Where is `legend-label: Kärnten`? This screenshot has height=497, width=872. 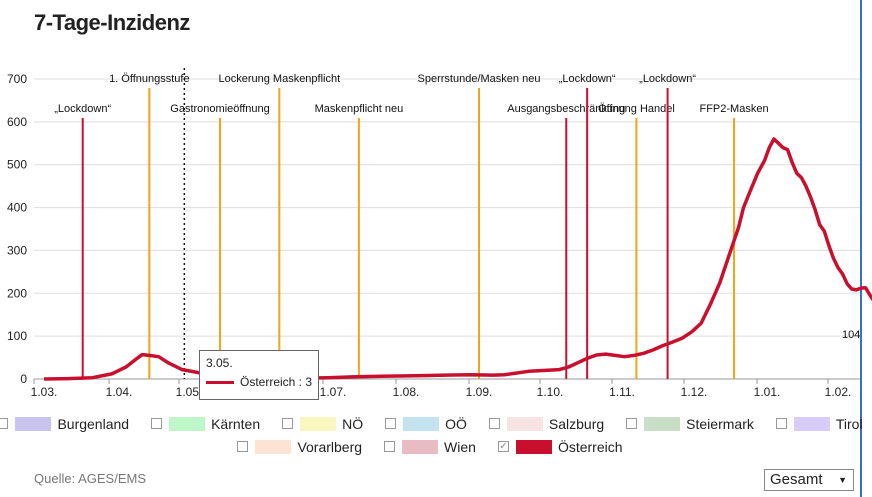 legend-label: Kärnten is located at coordinates (236, 423).